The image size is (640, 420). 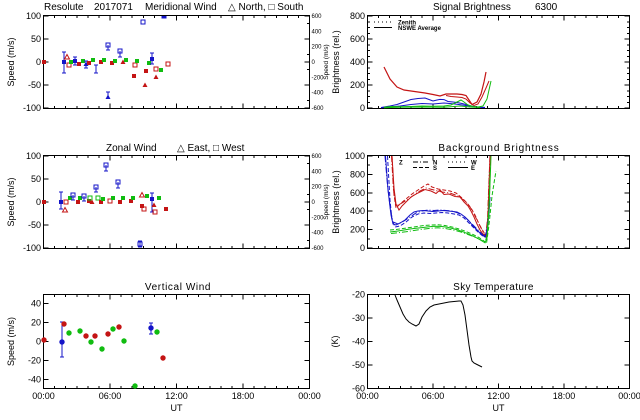 What do you see at coordinates (211, 148) in the screenshot?
I see `svg-text: △ East, □ West` at bounding box center [211, 148].